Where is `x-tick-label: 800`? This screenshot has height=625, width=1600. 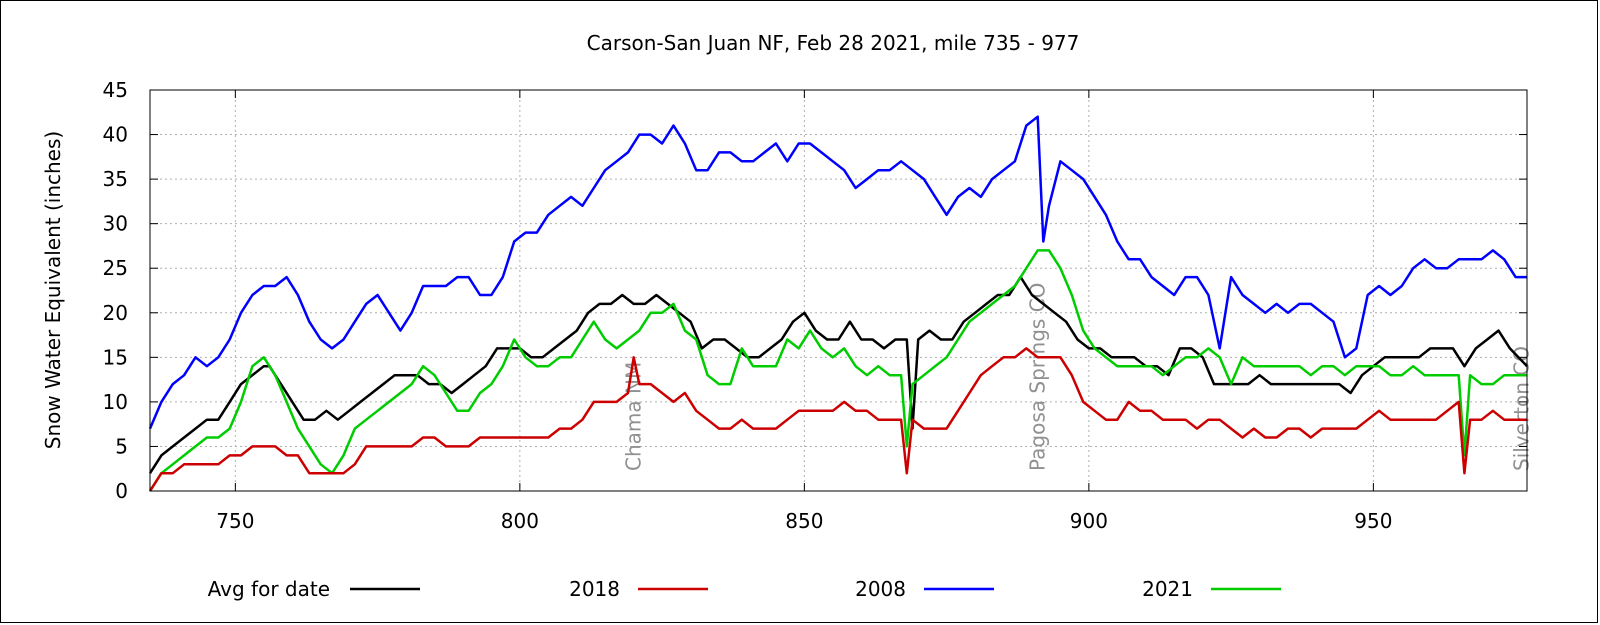 x-tick-label: 800 is located at coordinates (520, 521).